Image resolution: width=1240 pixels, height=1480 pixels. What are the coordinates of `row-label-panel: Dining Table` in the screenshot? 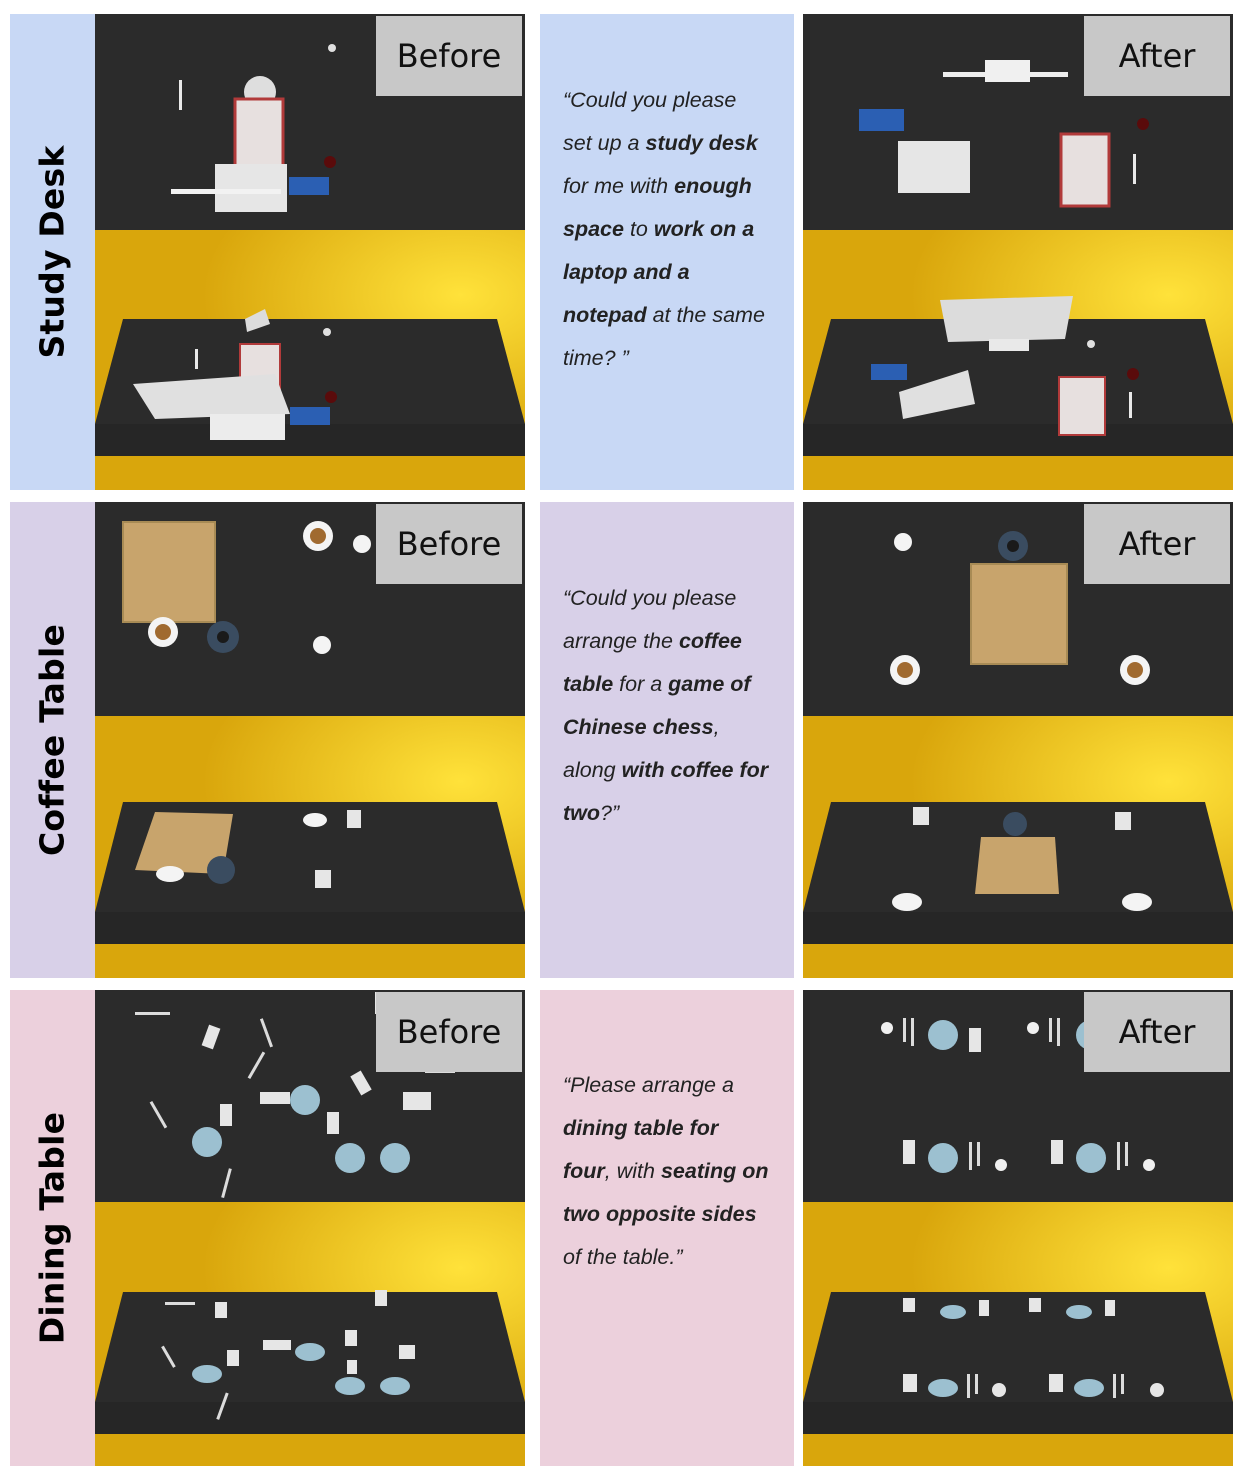 It's located at (52, 1228).